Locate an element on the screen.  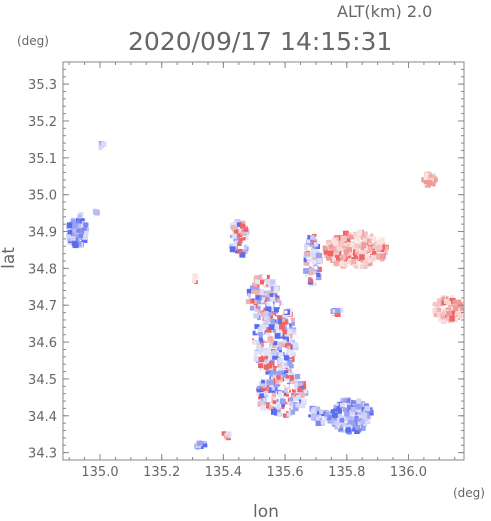
altitude-label: ALT(km) 2.0 is located at coordinates (384, 11).